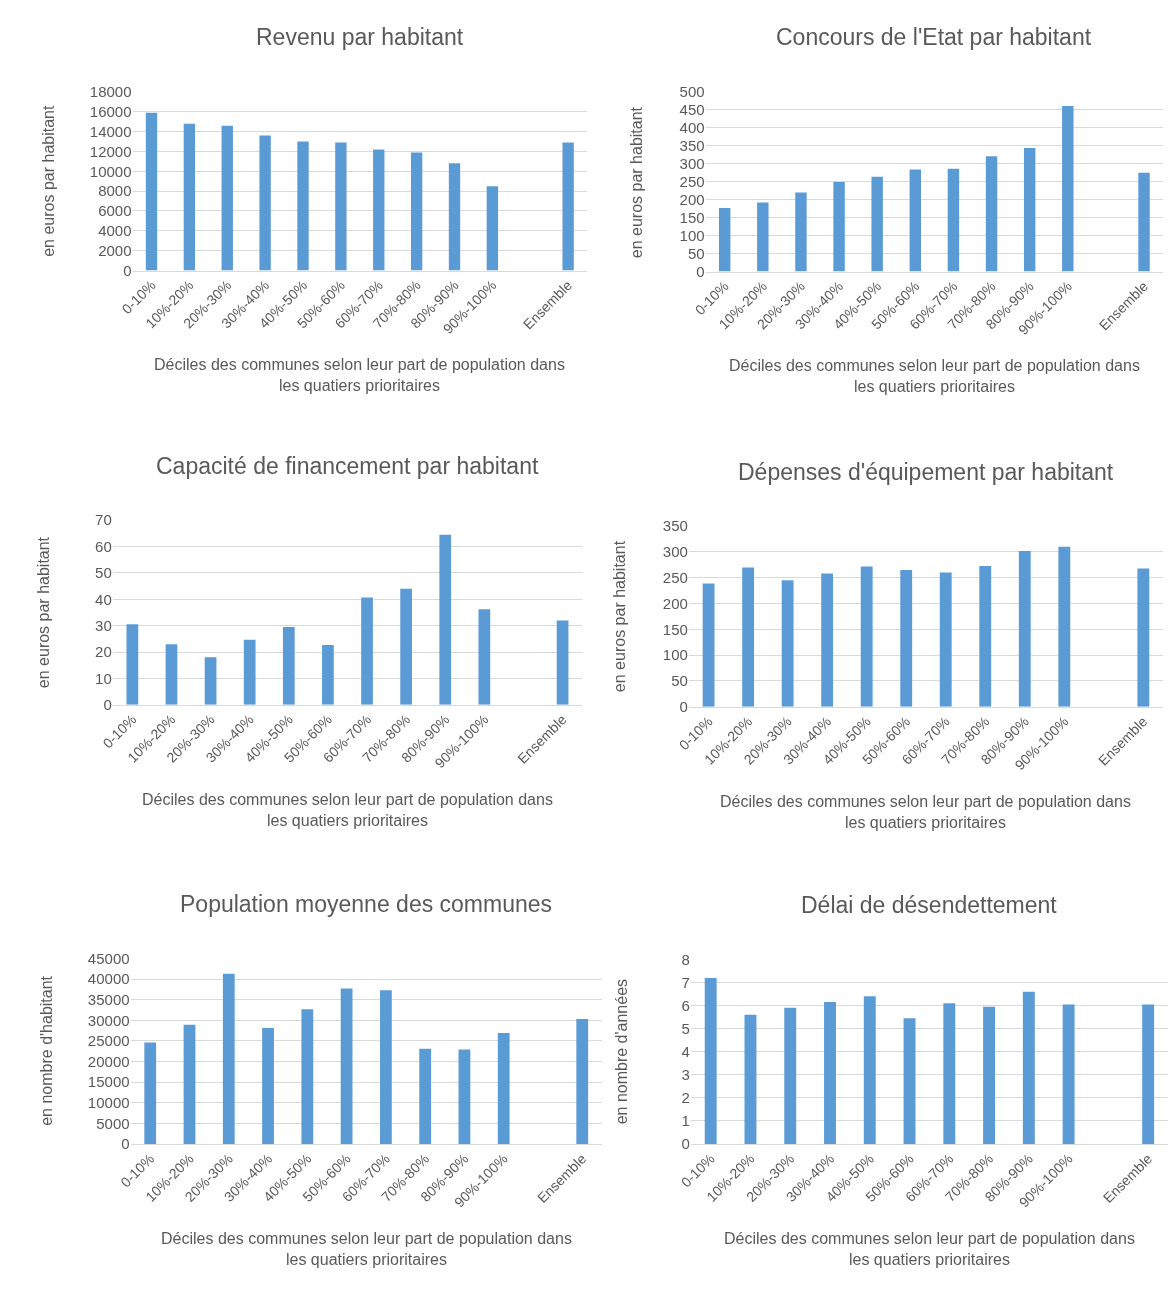 This screenshot has width=1171, height=1301. What do you see at coordinates (103, 599) in the screenshot?
I see `y-tick-label: 40` at bounding box center [103, 599].